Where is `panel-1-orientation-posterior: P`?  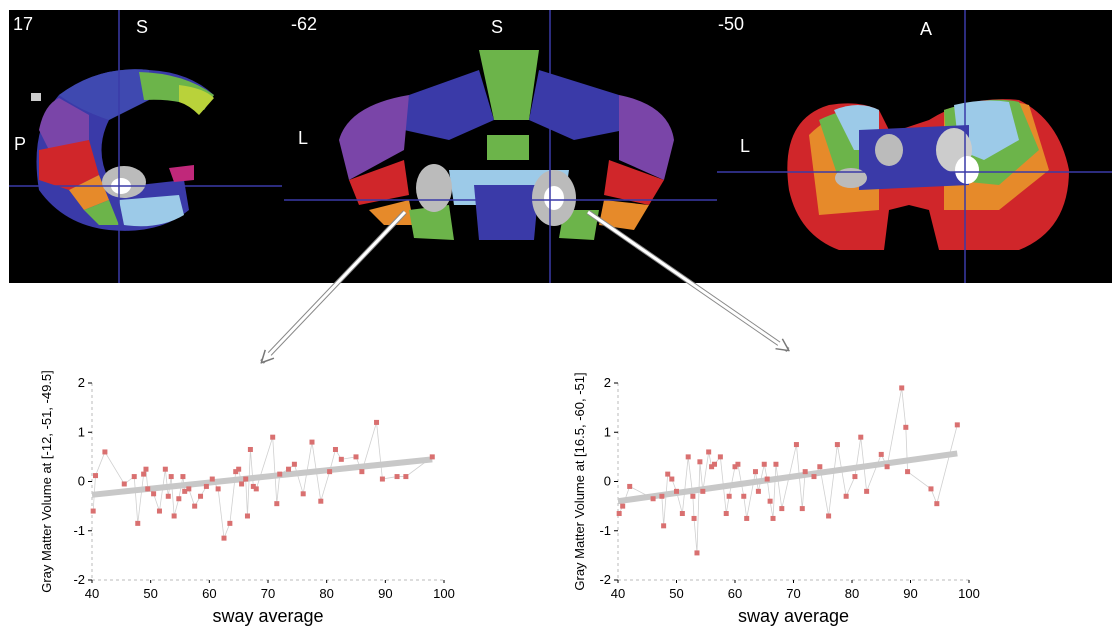
panel-1-orientation-posterior: P is located at coordinates (20, 144).